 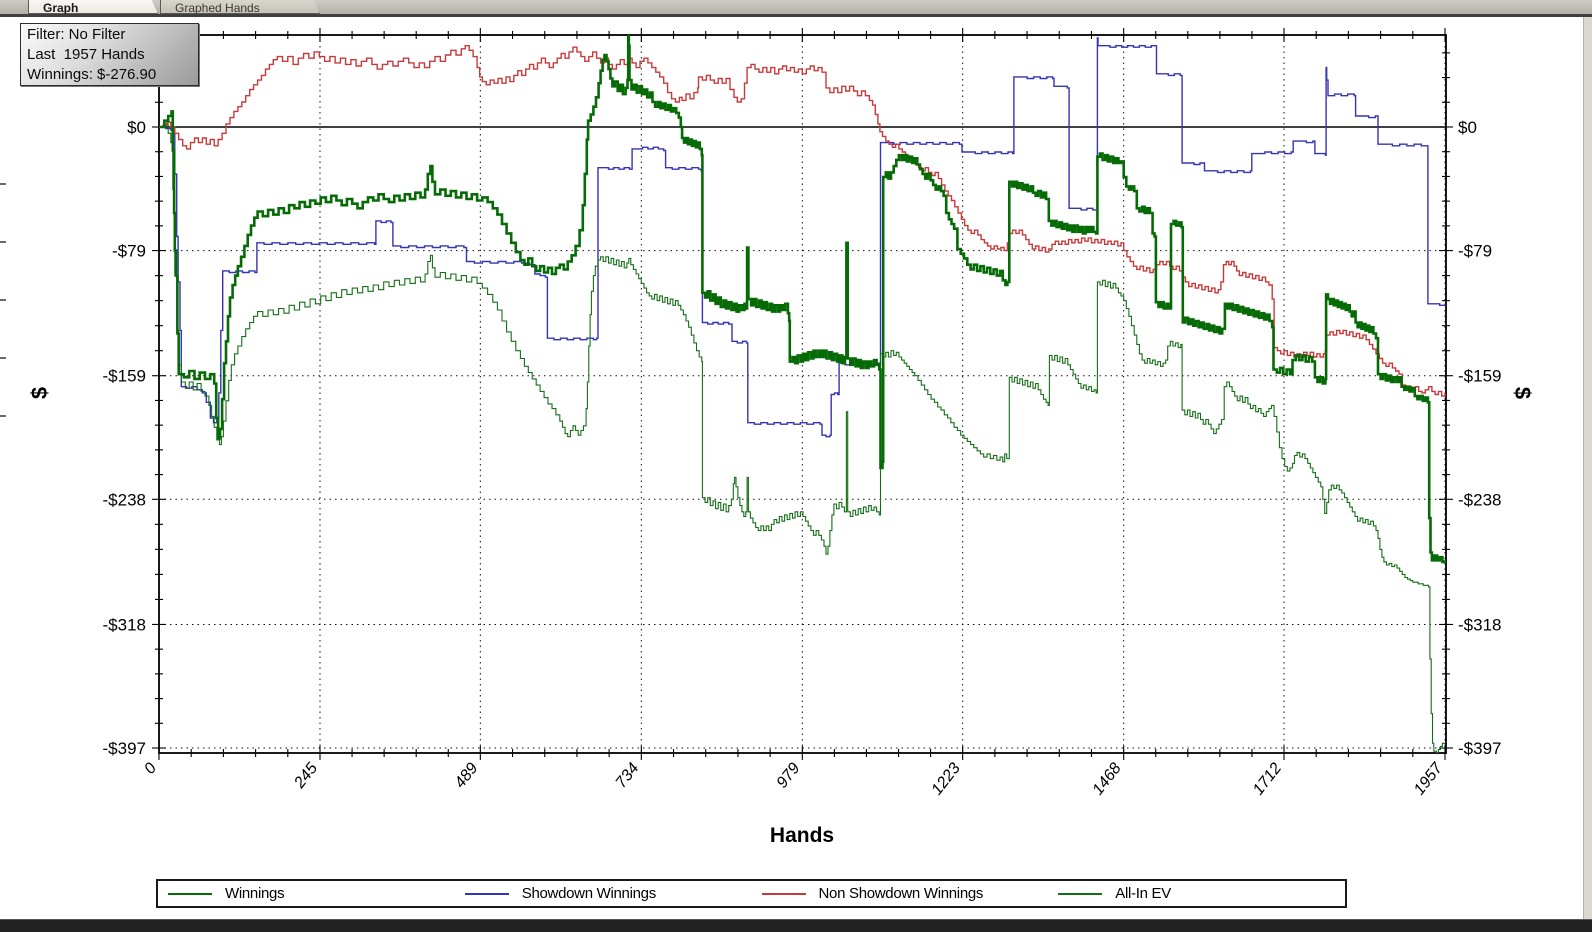 What do you see at coordinates (92, 74) in the screenshot?
I see `info-winnings-line: Winnings: $-276.90` at bounding box center [92, 74].